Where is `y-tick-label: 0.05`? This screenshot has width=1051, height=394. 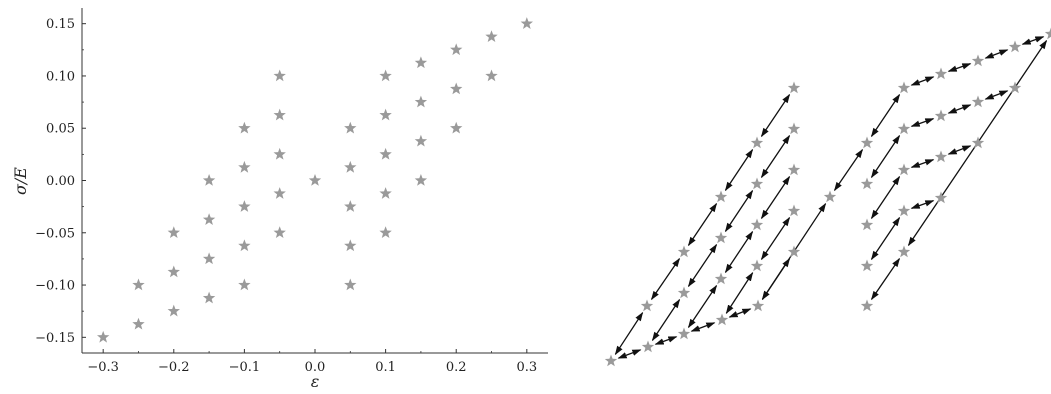 y-tick-label: 0.05 is located at coordinates (60, 129).